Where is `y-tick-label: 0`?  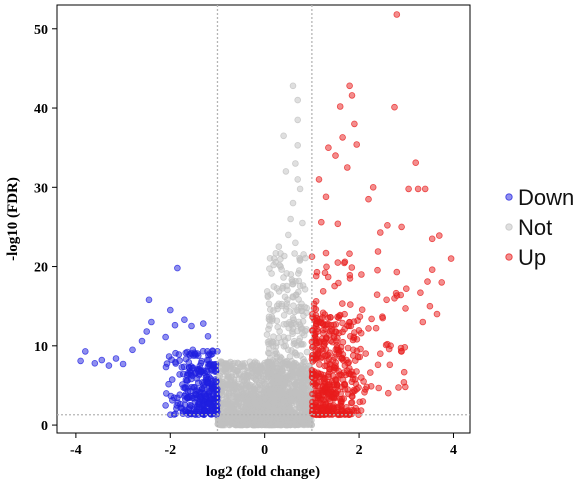 y-tick-label: 0 is located at coordinates (44, 426).